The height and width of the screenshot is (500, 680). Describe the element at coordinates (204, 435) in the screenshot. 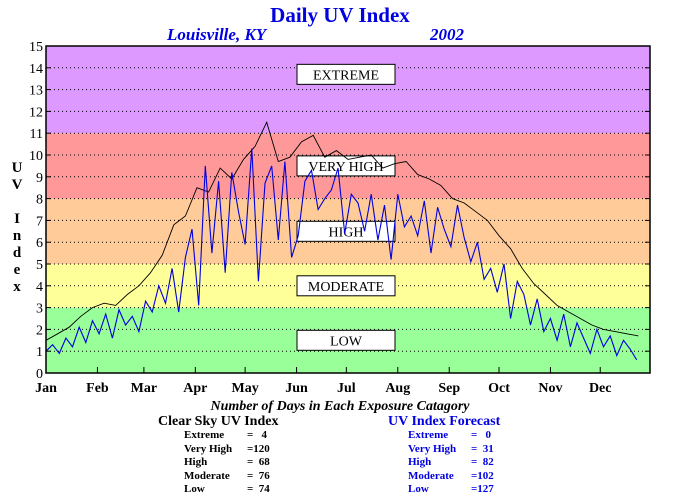

I see `clear-sky-row-label: Extreme` at that location.